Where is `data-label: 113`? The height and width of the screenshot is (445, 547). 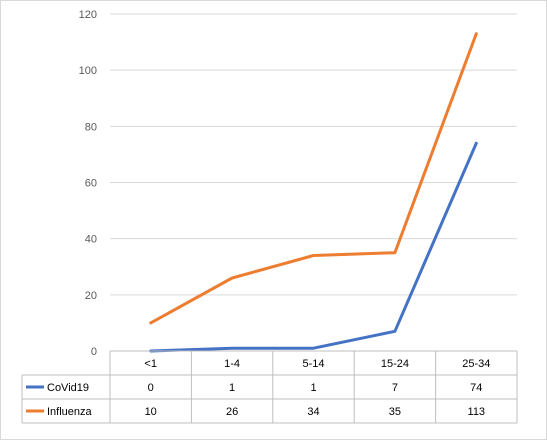
data-label: 113 is located at coordinates (477, 412).